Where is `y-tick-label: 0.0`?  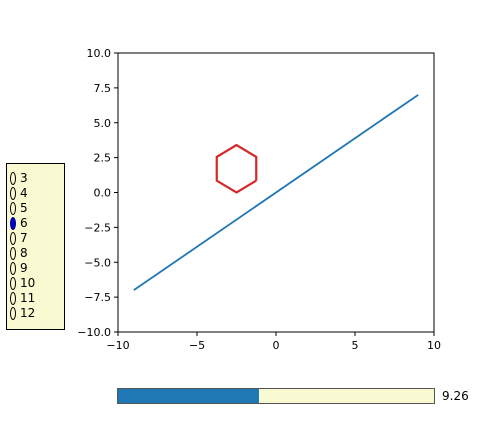 y-tick-label: 0.0 is located at coordinates (103, 193).